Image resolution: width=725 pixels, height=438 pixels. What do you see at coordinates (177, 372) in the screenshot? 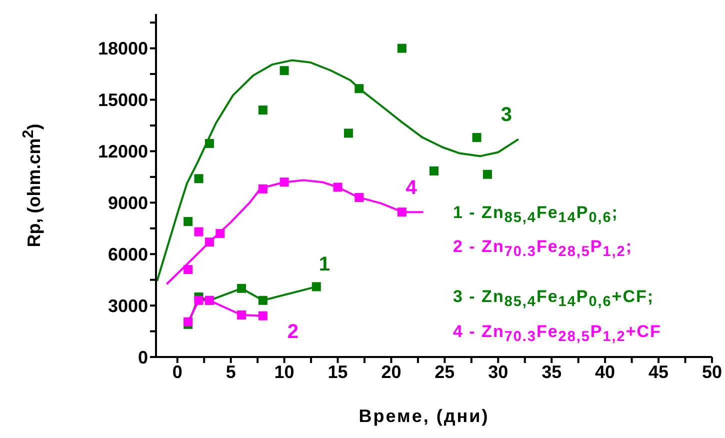
I see `x-tick-label: 0` at bounding box center [177, 372].